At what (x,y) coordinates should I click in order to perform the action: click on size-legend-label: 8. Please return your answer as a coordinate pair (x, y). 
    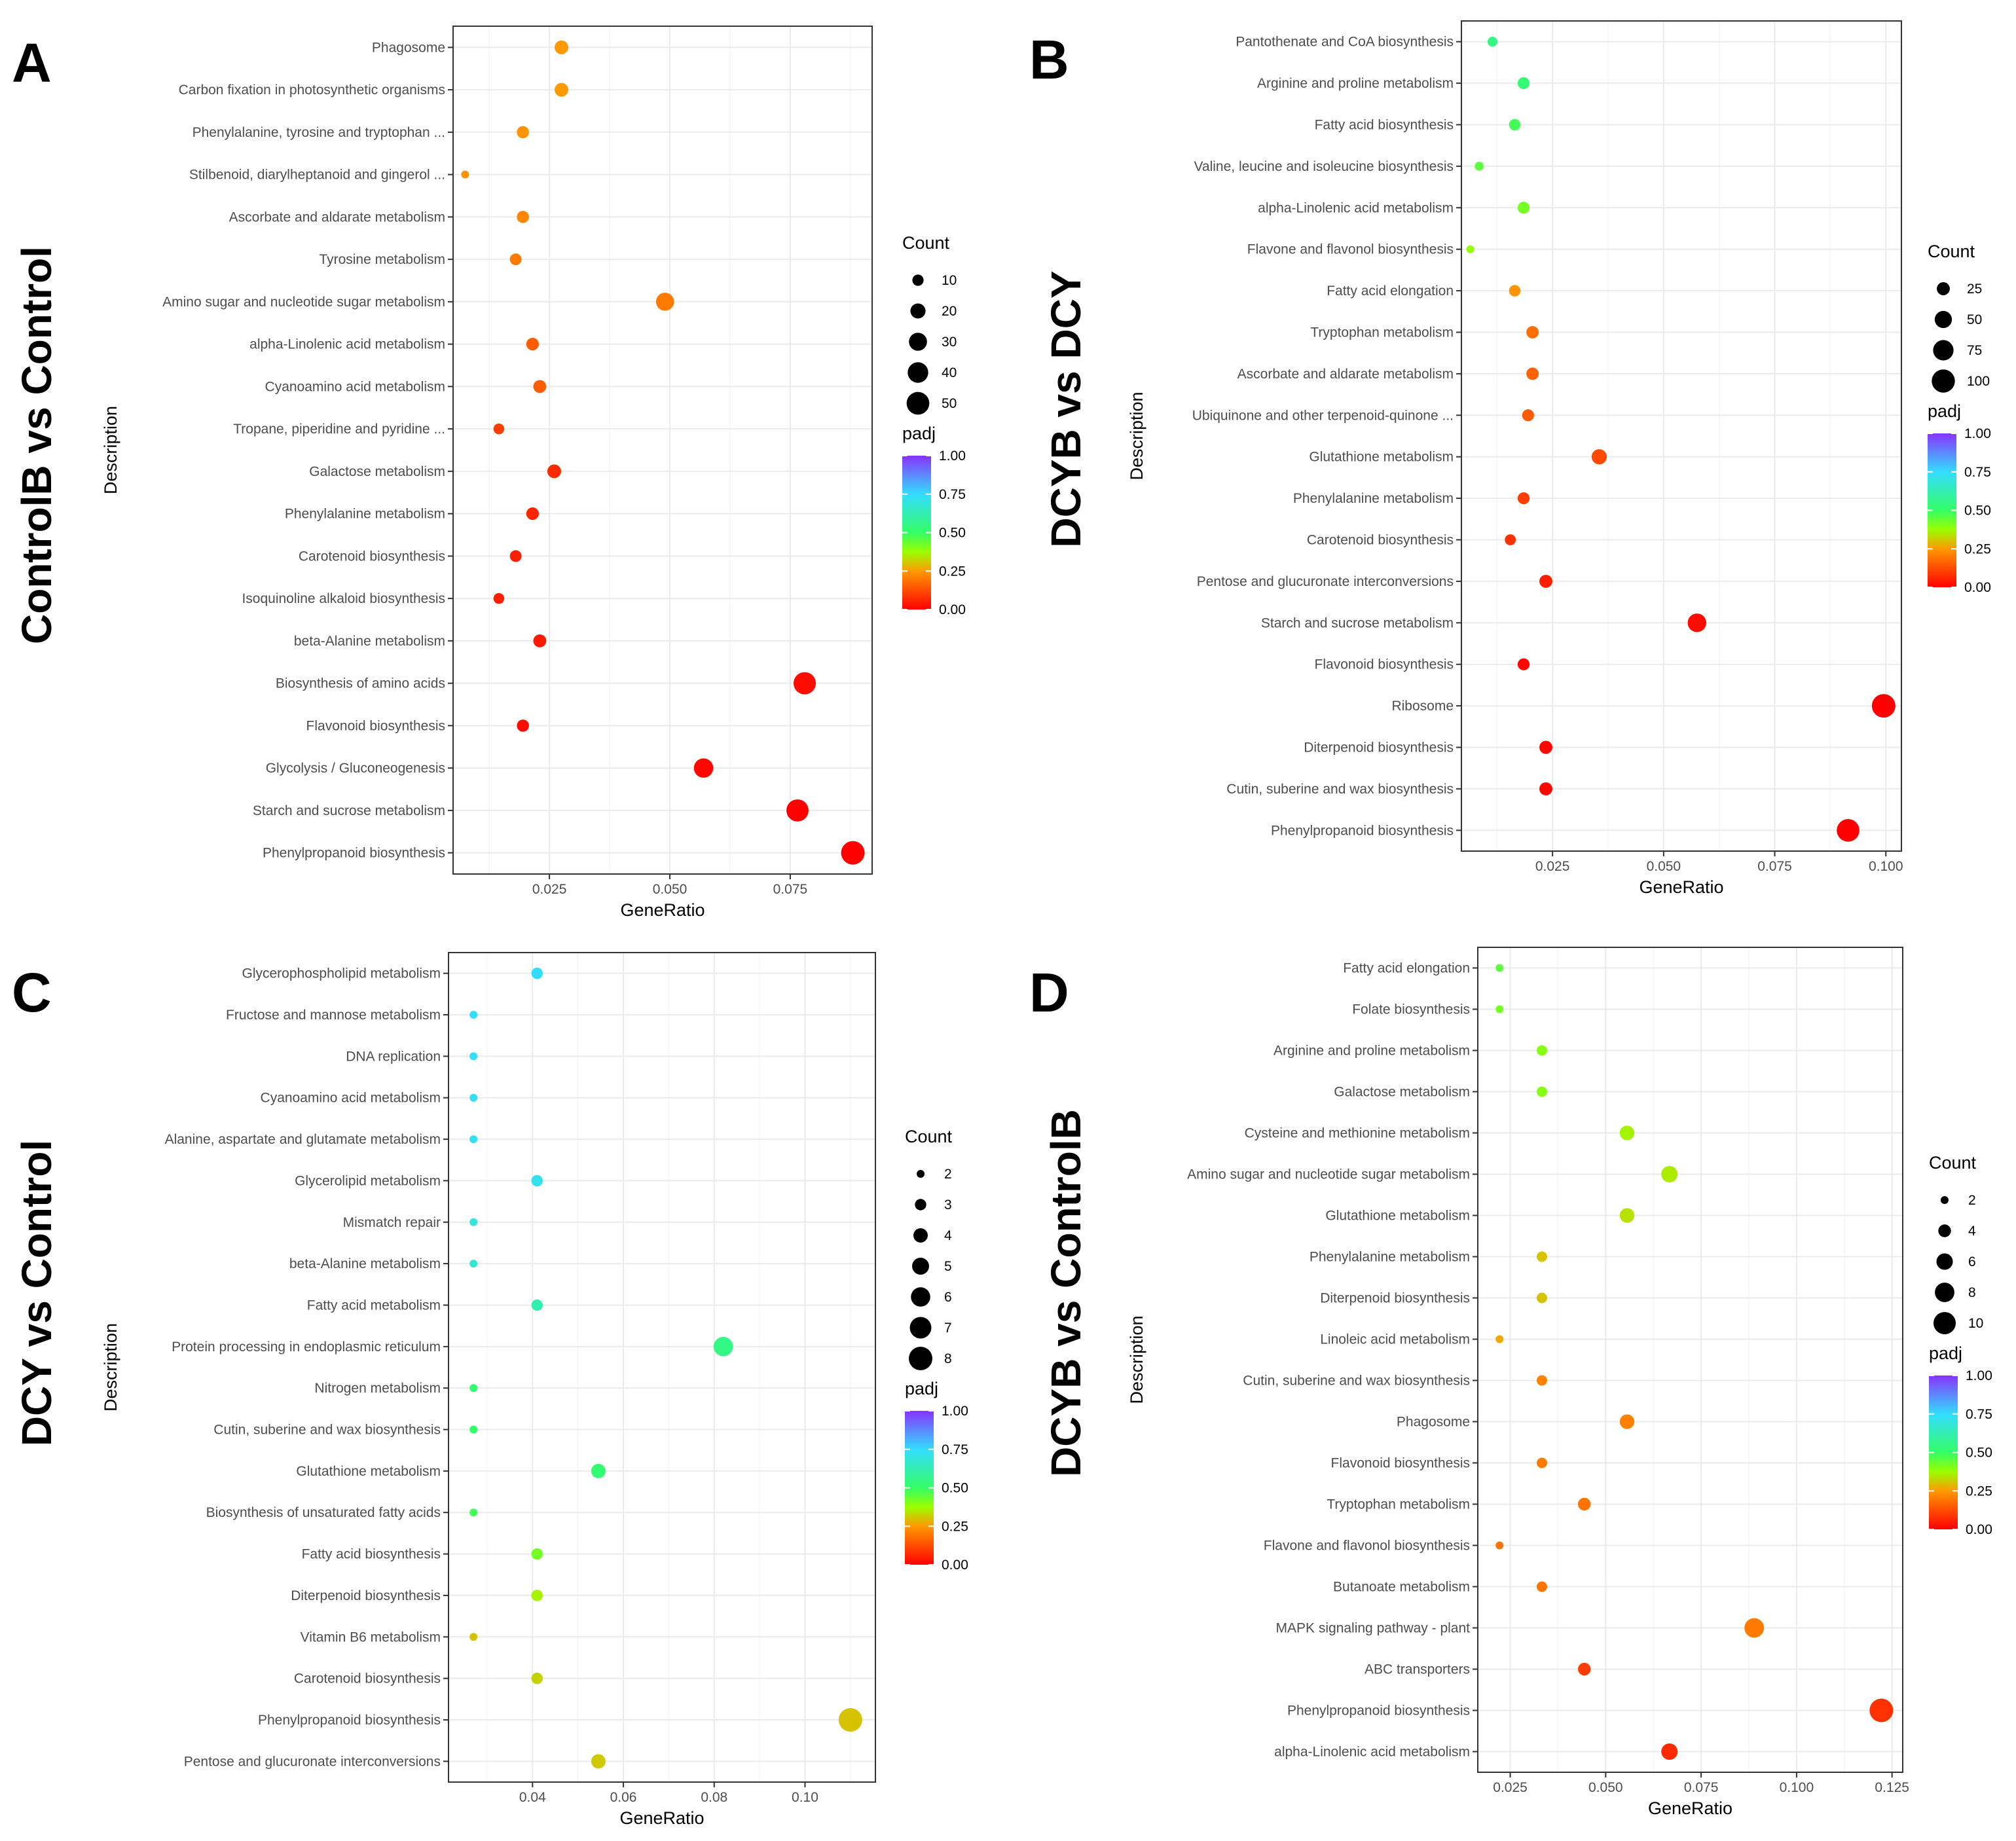
    Looking at the image, I should click on (1972, 1292).